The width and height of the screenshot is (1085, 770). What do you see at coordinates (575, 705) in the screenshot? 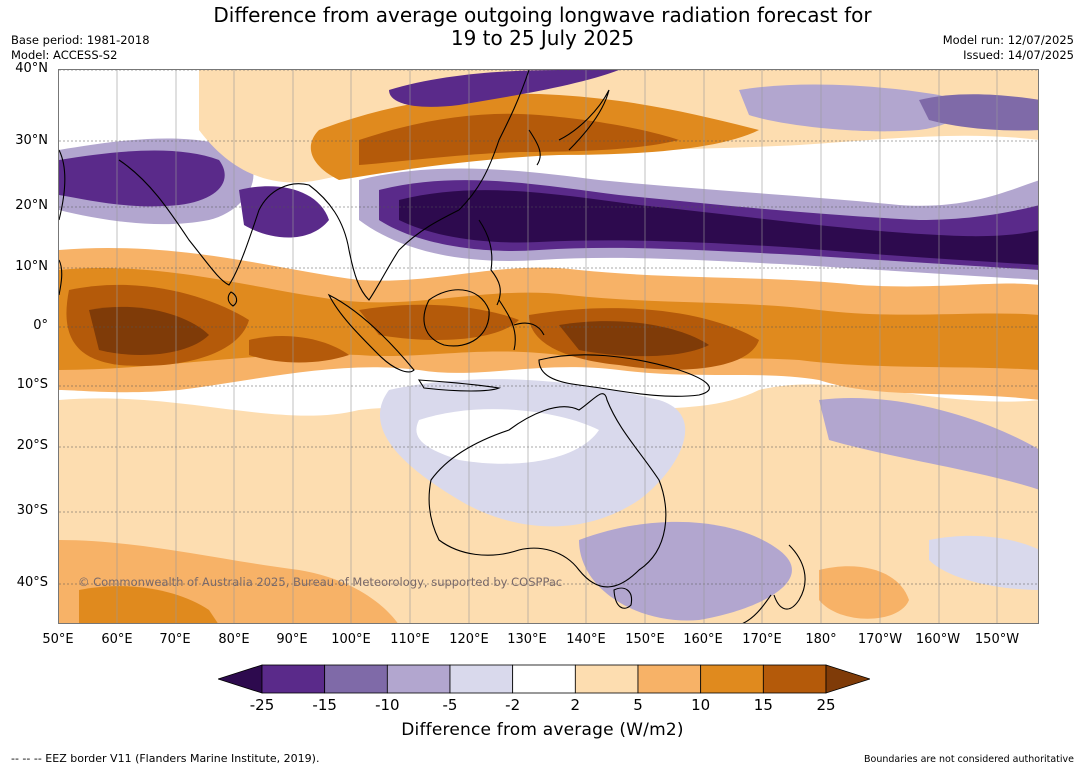
I see `colorbar-tick: 2` at bounding box center [575, 705].